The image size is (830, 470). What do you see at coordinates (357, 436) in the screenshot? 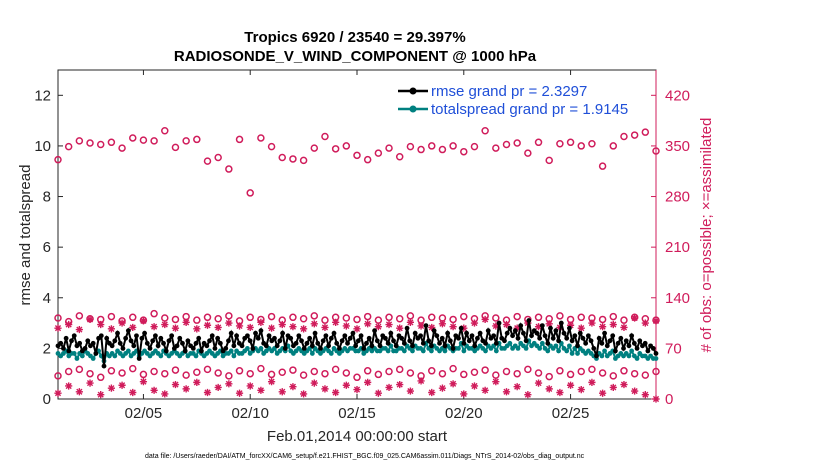
I see `x-axis-label: Feb.01,2014 00:00:00 start` at bounding box center [357, 436].